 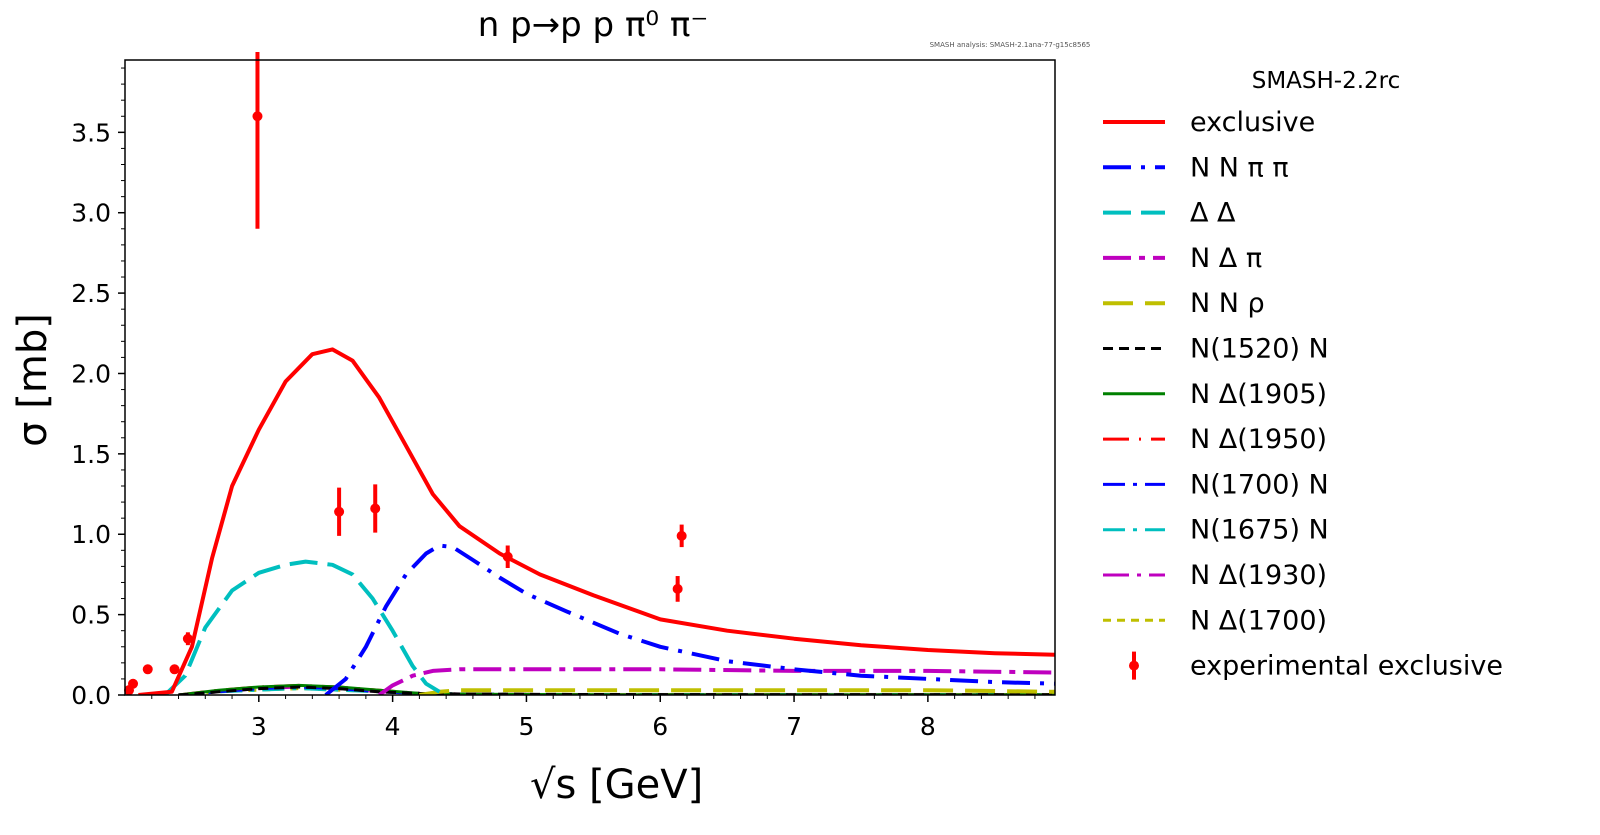 I want to click on x-tick-label: 3, so click(x=259, y=726).